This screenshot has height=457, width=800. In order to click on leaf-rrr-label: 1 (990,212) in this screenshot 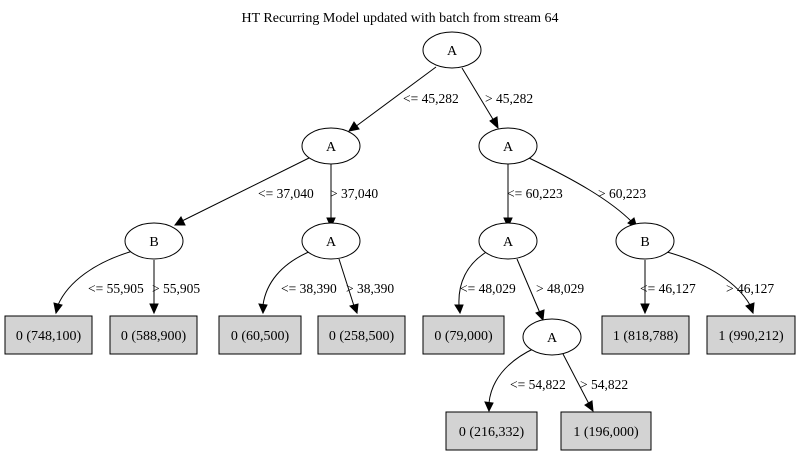, I will do `click(751, 336)`.